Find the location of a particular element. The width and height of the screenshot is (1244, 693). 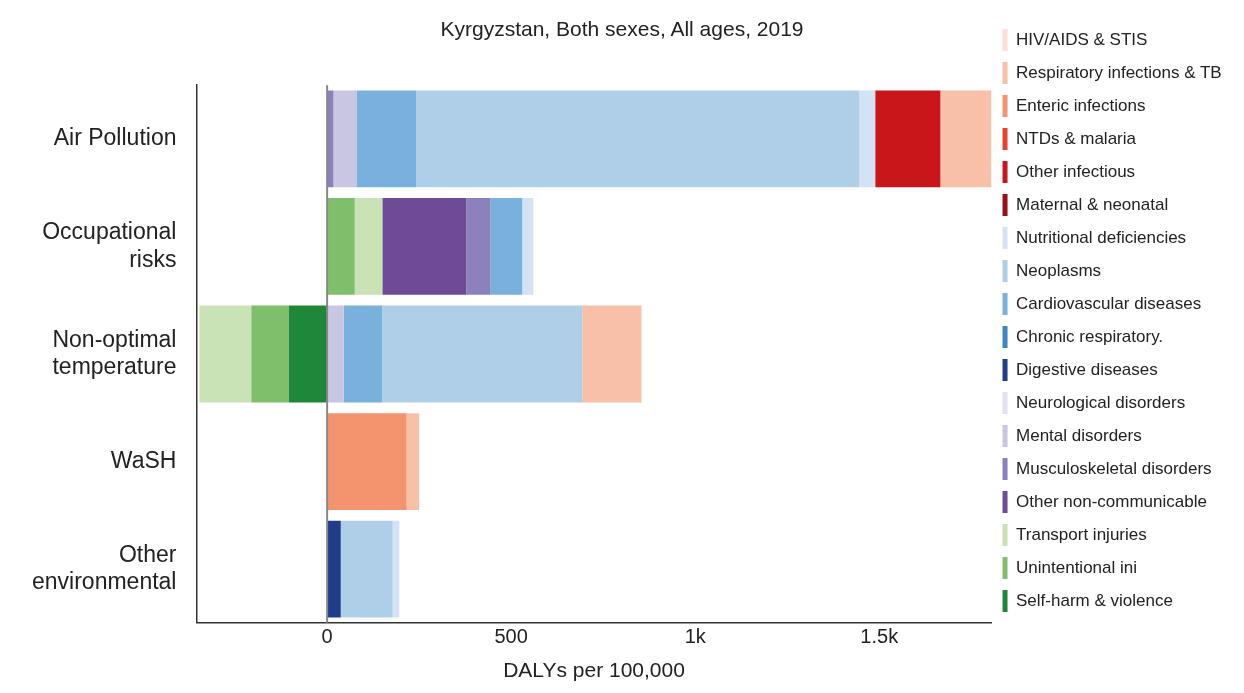

legend-label: HIV/AIDS & STIS is located at coordinates (1082, 39).